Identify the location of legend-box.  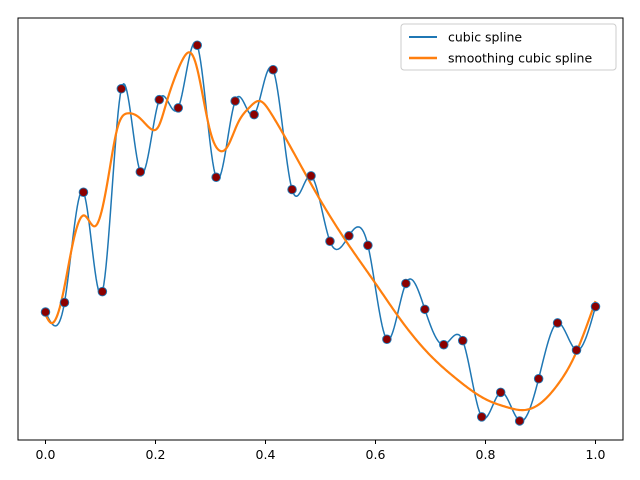
(508, 47).